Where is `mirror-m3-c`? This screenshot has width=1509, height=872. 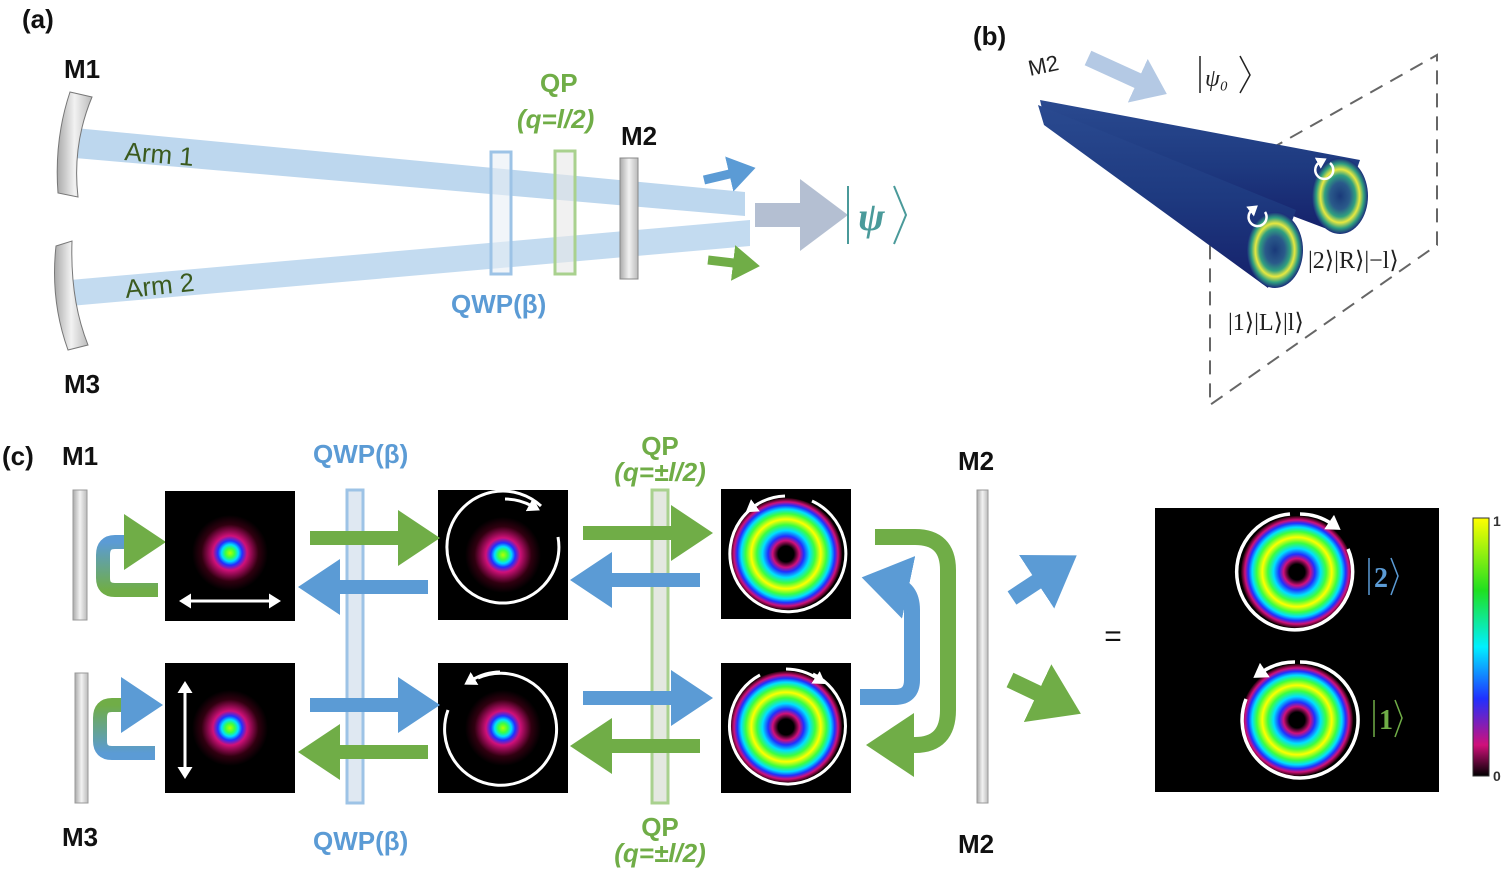
mirror-m3-c is located at coordinates (81, 738).